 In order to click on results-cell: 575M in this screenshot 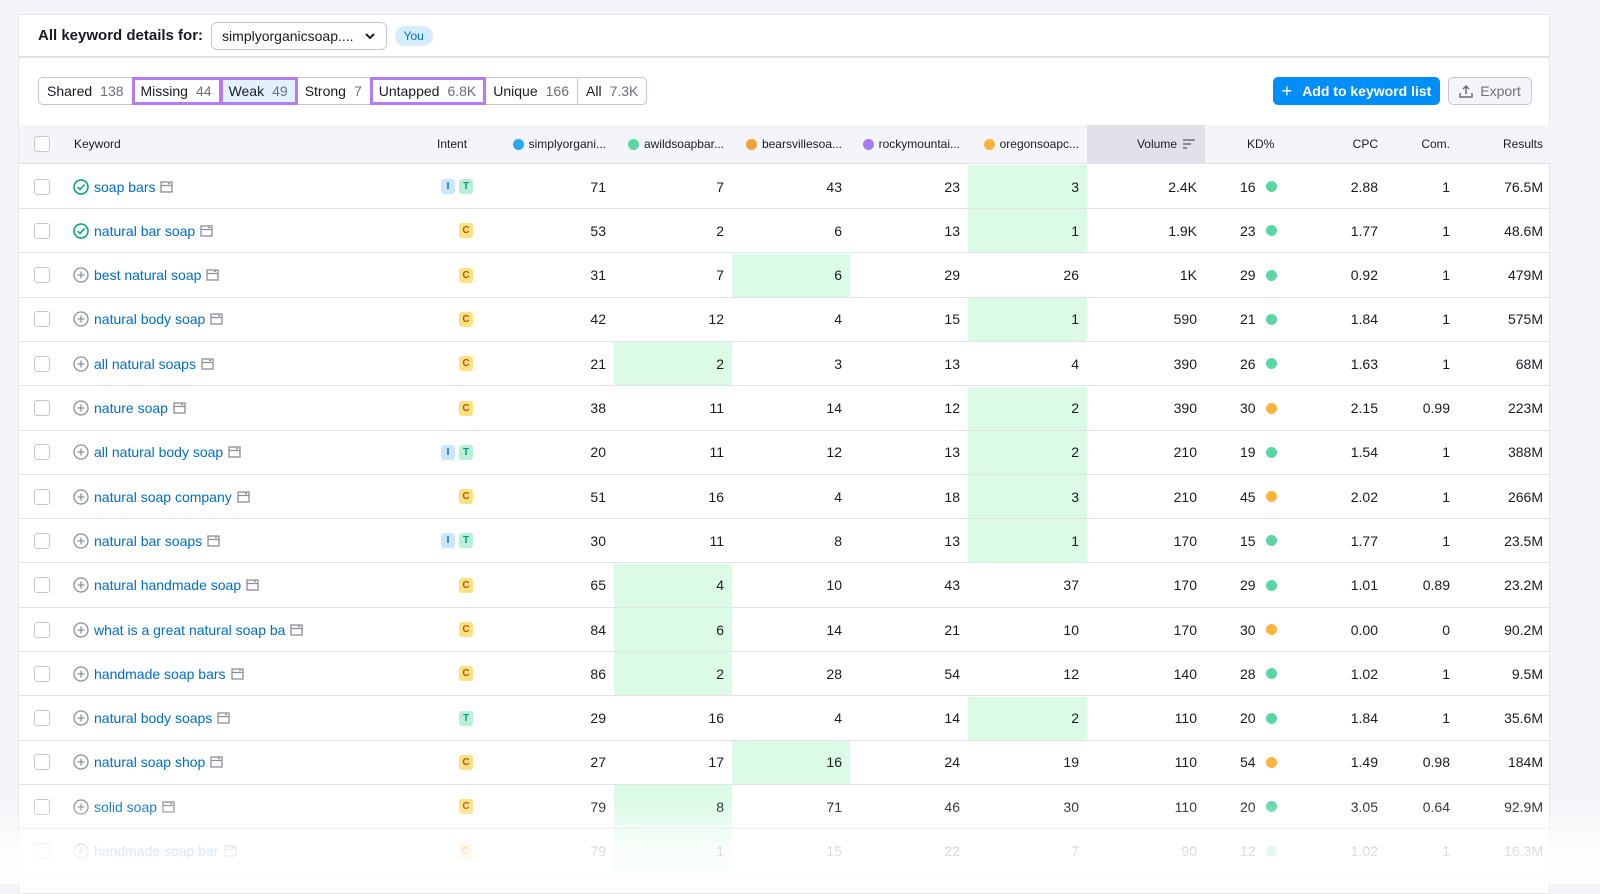, I will do `click(1525, 319)`.